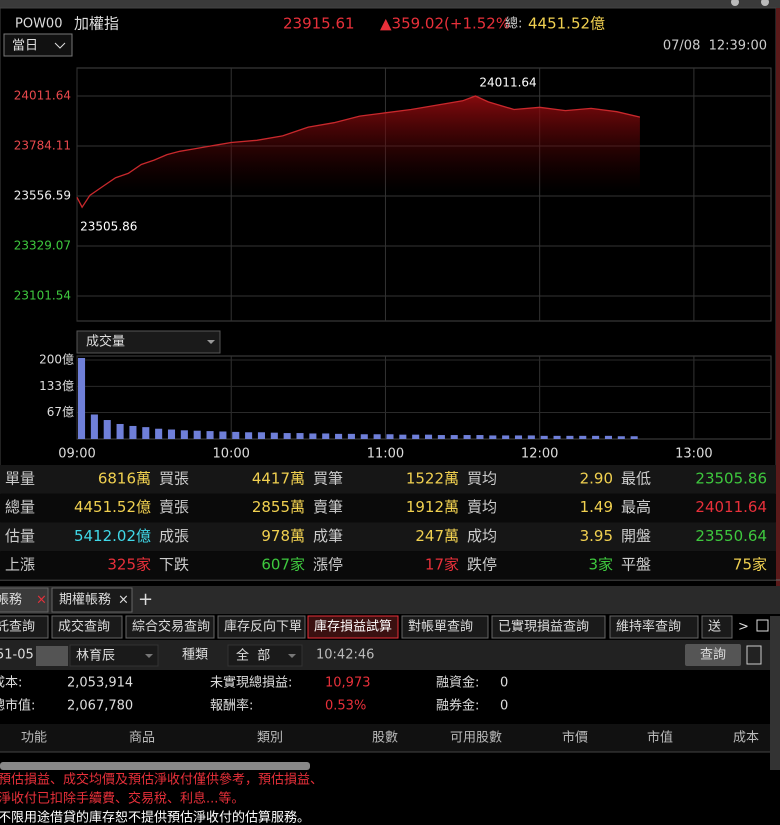 This screenshot has height=825, width=780. I want to click on x-tick-label: 12:00, so click(539, 454).